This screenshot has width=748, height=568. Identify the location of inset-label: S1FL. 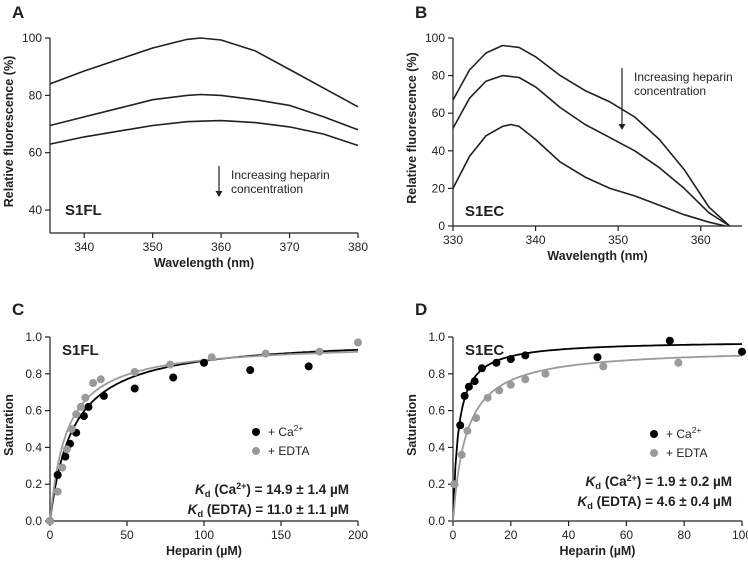
(83, 210).